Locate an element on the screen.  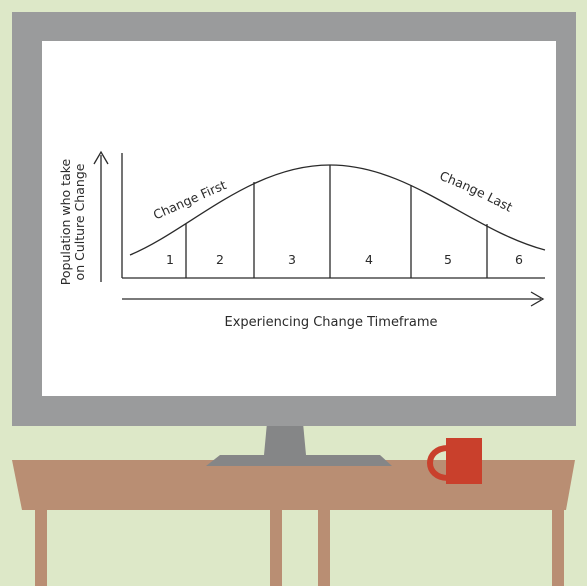
monitor-base is located at coordinates (299, 460).